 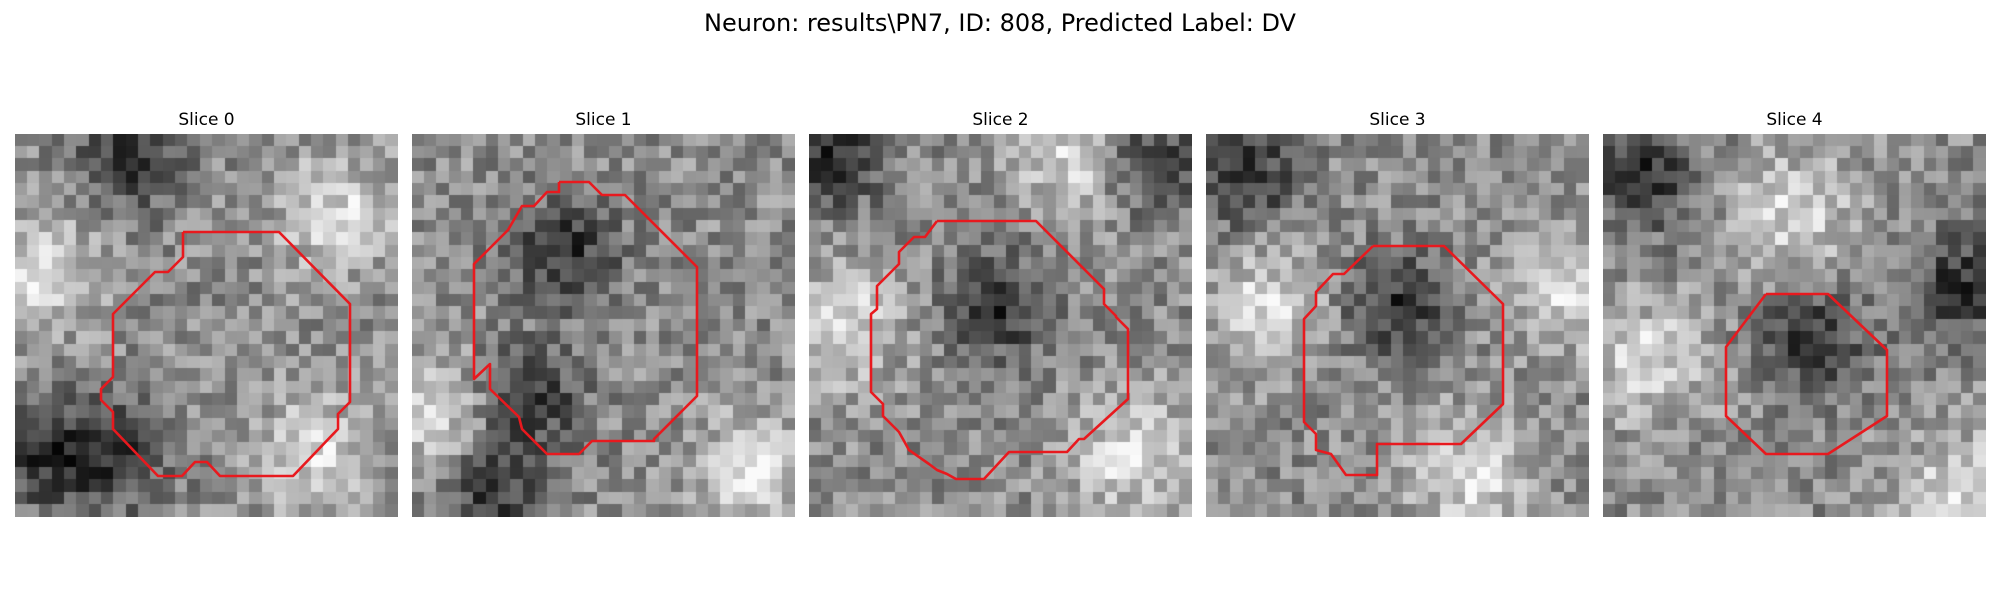 What do you see at coordinates (1794, 120) in the screenshot?
I see `slice-title: Slice 4` at bounding box center [1794, 120].